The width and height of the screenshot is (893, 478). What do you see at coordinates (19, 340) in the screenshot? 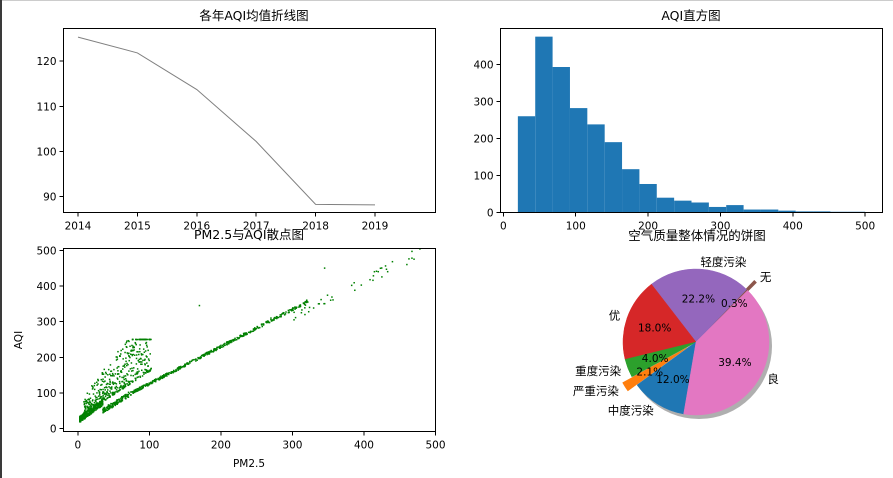
I see `scatter-ylabel: AQI` at bounding box center [19, 340].